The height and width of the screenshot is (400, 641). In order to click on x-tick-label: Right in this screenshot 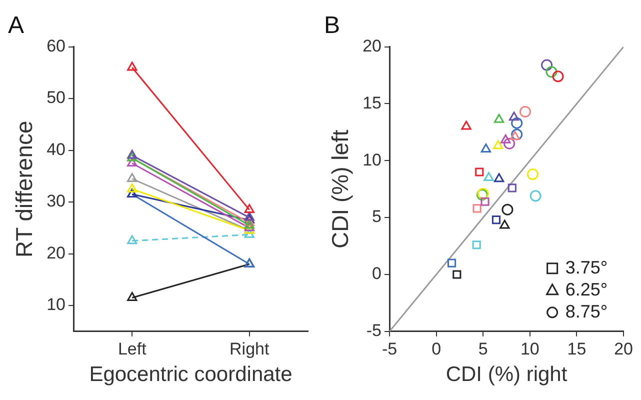, I will do `click(250, 348)`.